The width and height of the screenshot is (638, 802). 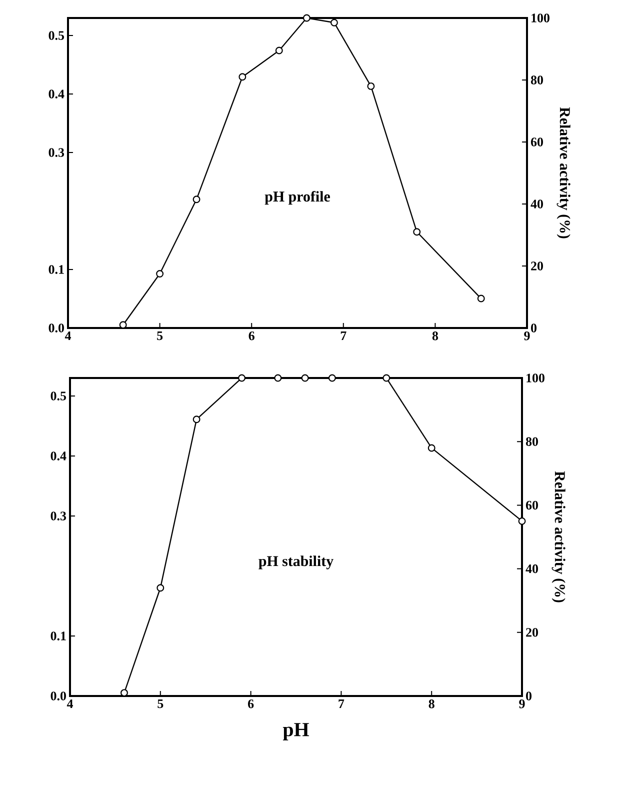 I want to click on annotation: pH profile, so click(x=297, y=197).